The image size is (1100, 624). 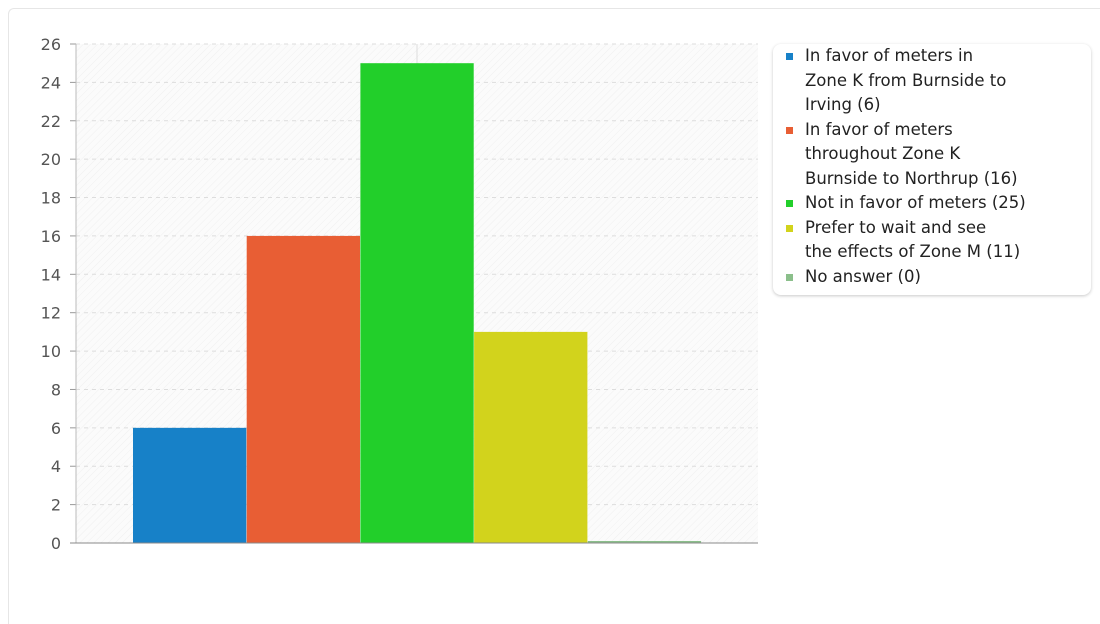 I want to click on y-tick-label: 14, so click(x=51, y=274).